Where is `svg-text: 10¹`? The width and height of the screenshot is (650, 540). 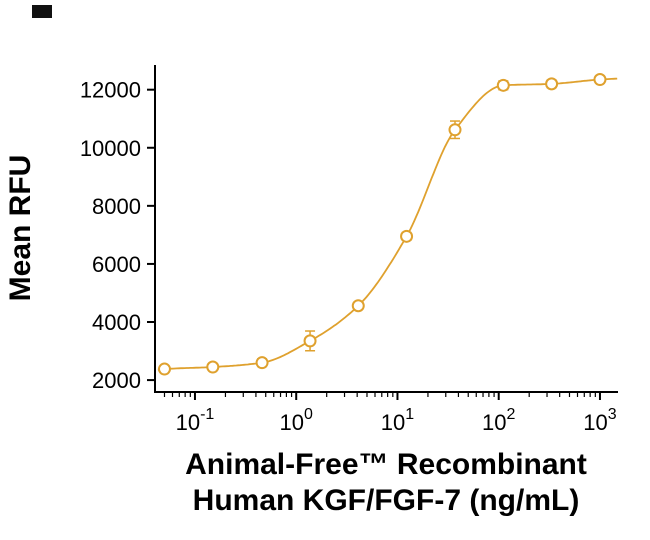 svg-text: 10¹ is located at coordinates (397, 420).